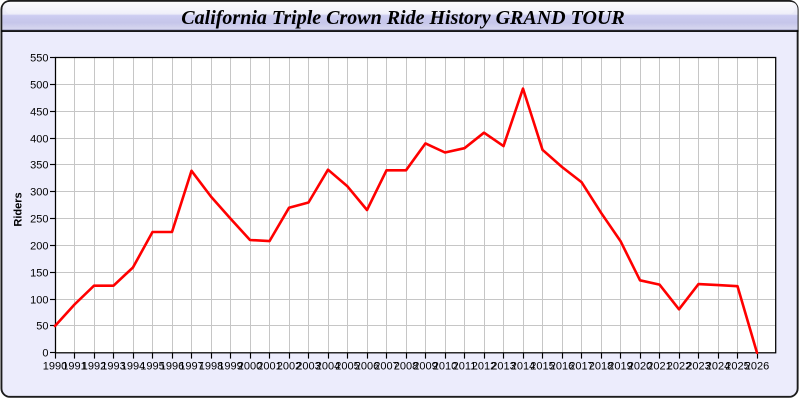 The height and width of the screenshot is (400, 800). Describe the element at coordinates (386, 366) in the screenshot. I see `svg-text: 2007` at that location.